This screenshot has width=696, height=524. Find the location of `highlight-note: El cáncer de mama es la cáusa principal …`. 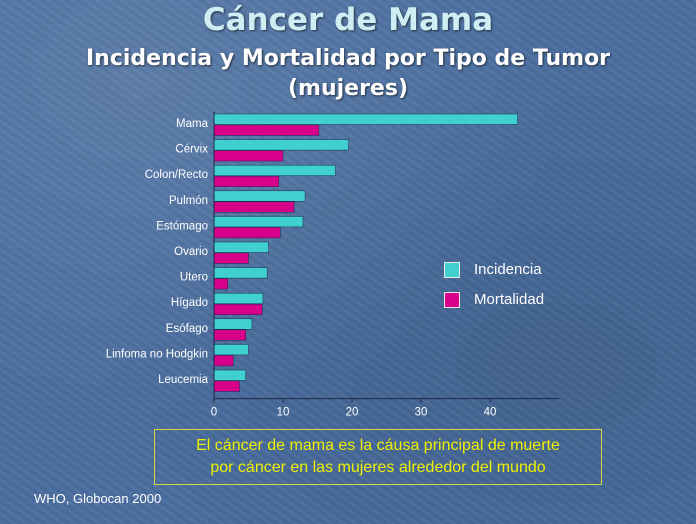

highlight-note: El cáncer de mama es la cáusa principal … is located at coordinates (378, 457).